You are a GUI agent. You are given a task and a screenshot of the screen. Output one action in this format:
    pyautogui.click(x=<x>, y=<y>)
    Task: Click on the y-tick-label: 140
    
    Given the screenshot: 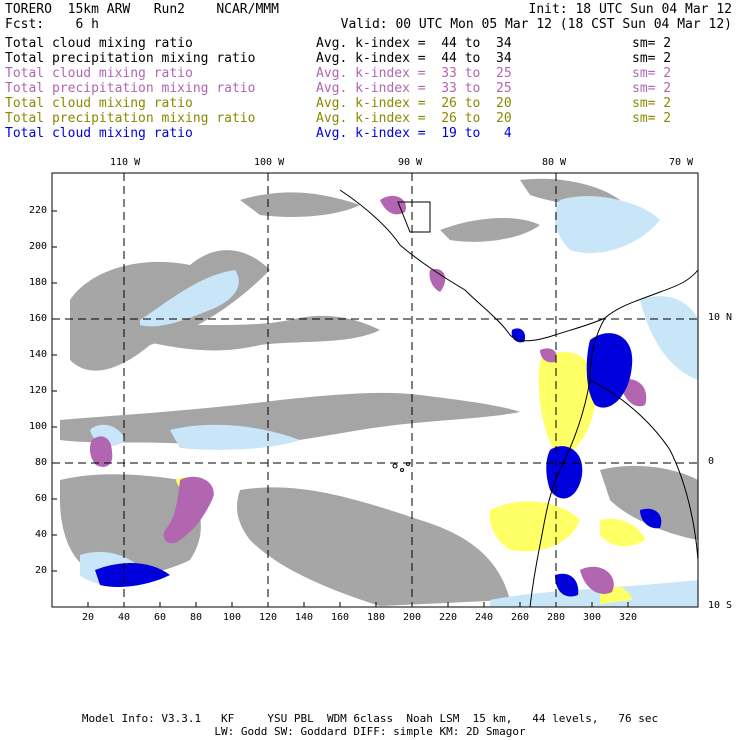 What is the action you would take?
    pyautogui.click(x=37, y=354)
    